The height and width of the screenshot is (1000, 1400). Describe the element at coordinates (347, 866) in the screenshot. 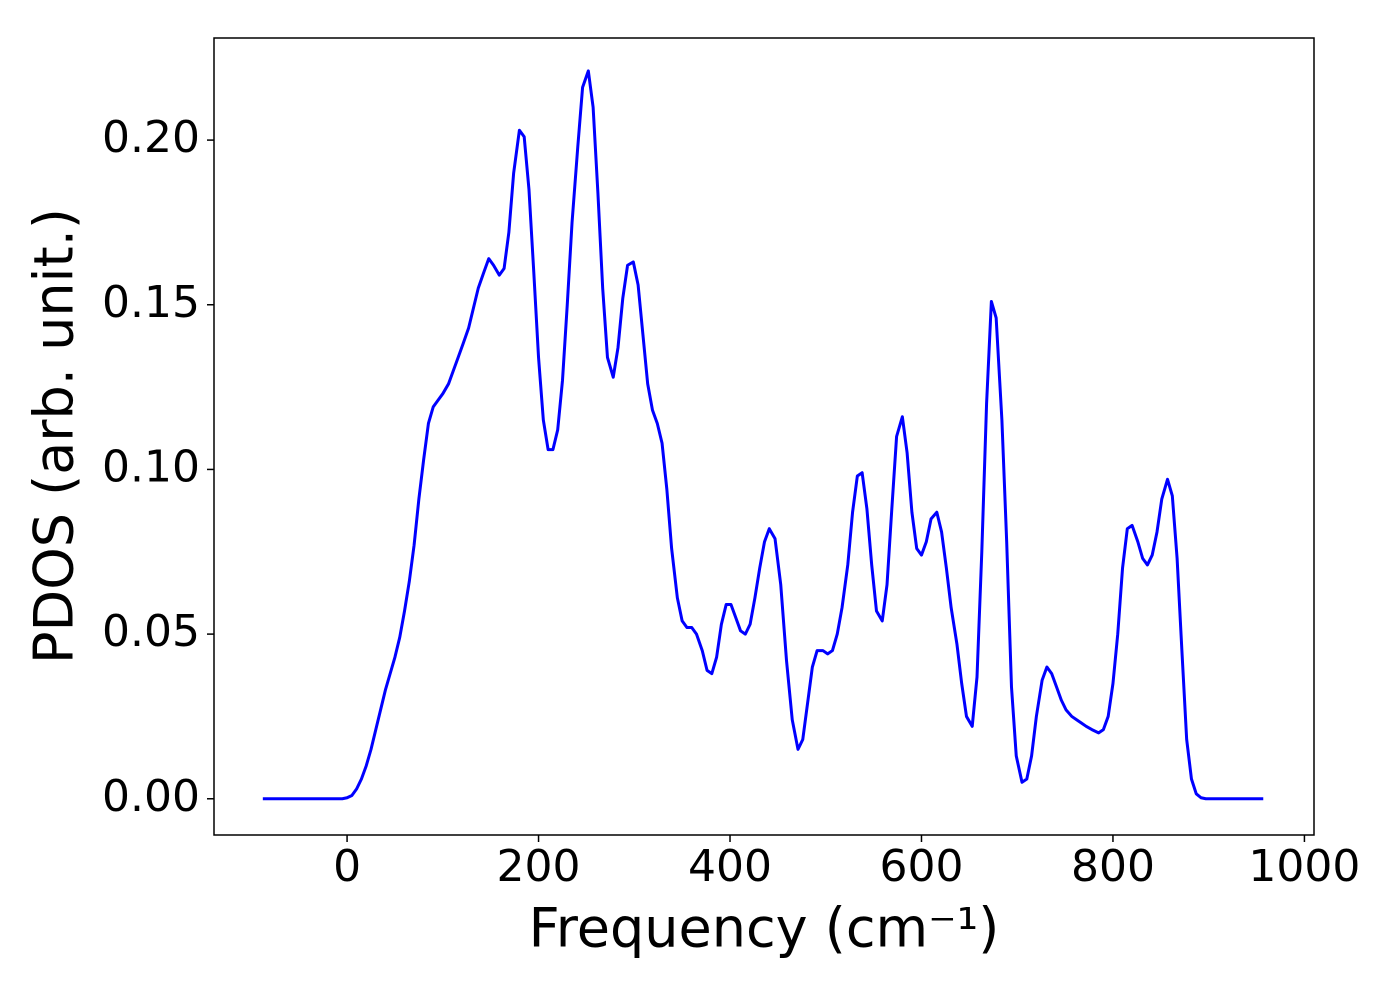

I see `x-tick-label: 0` at that location.